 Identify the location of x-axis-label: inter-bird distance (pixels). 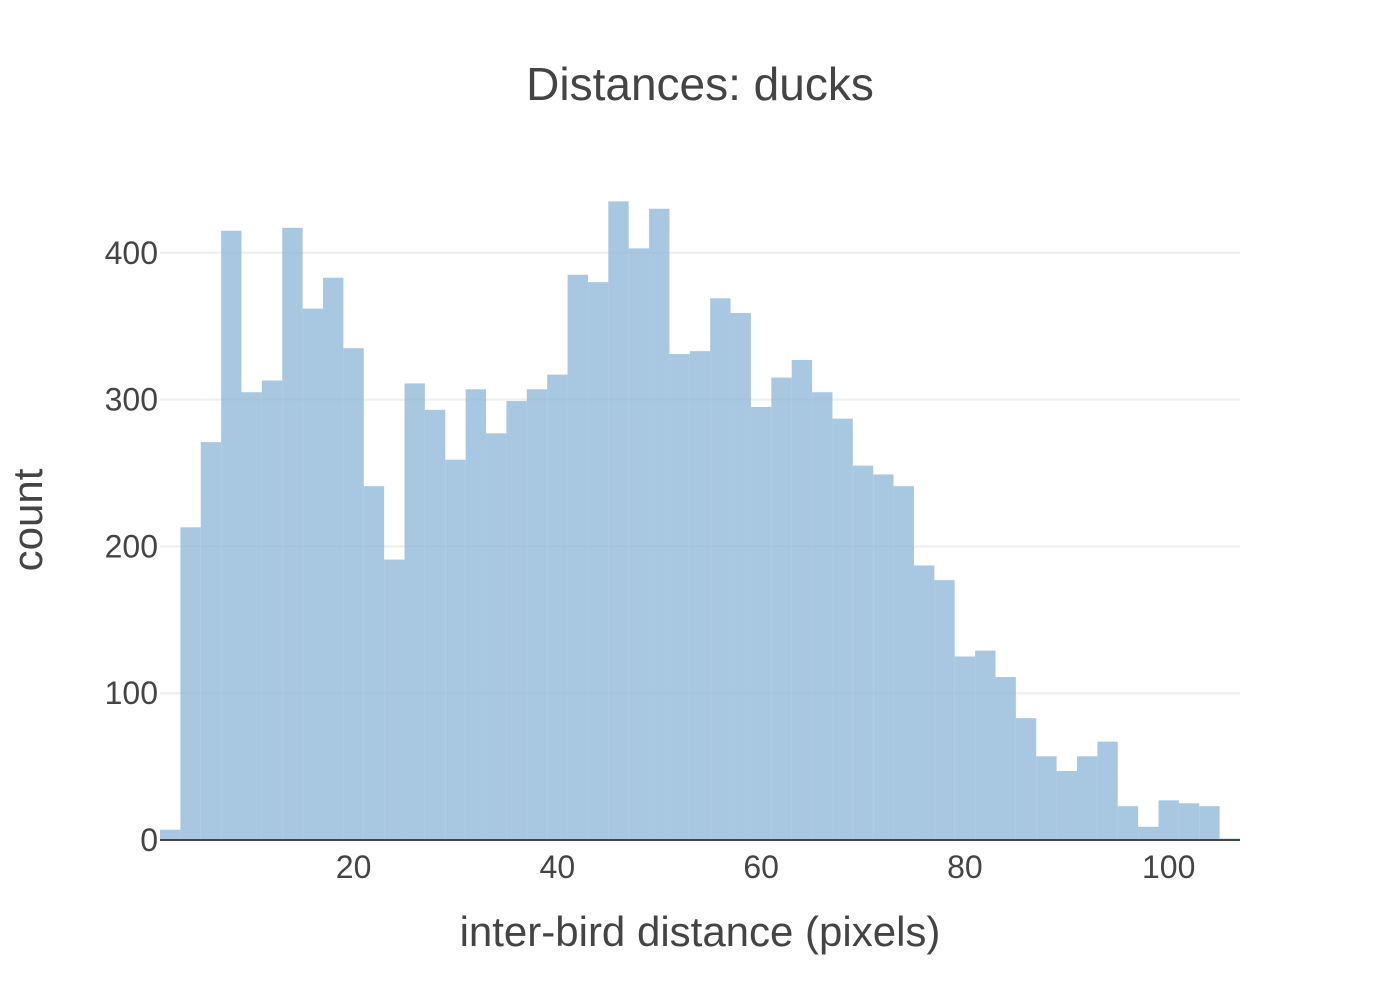
(700, 931).